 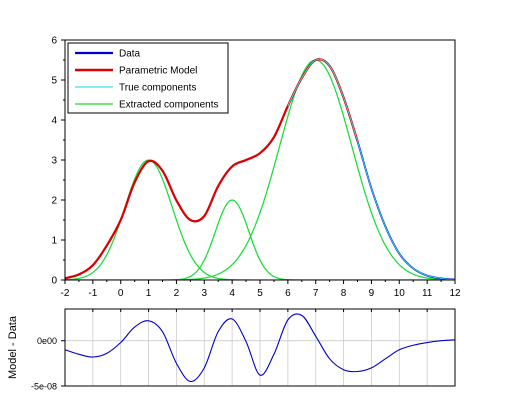 What do you see at coordinates (54, 241) in the screenshot?
I see `y-tick-label: 1` at bounding box center [54, 241].